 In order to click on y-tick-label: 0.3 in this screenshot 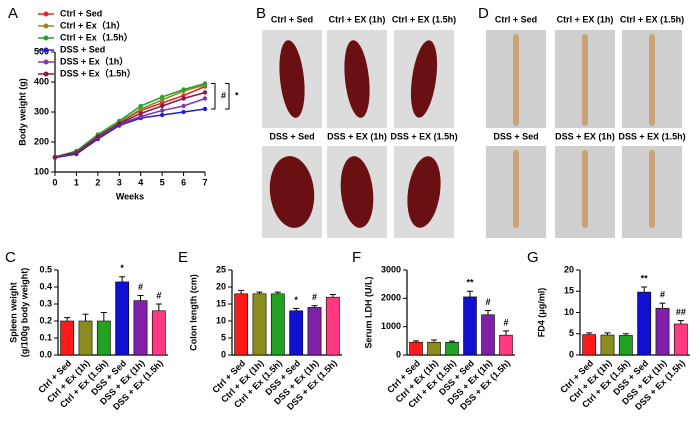, I will do `click(45, 303)`.